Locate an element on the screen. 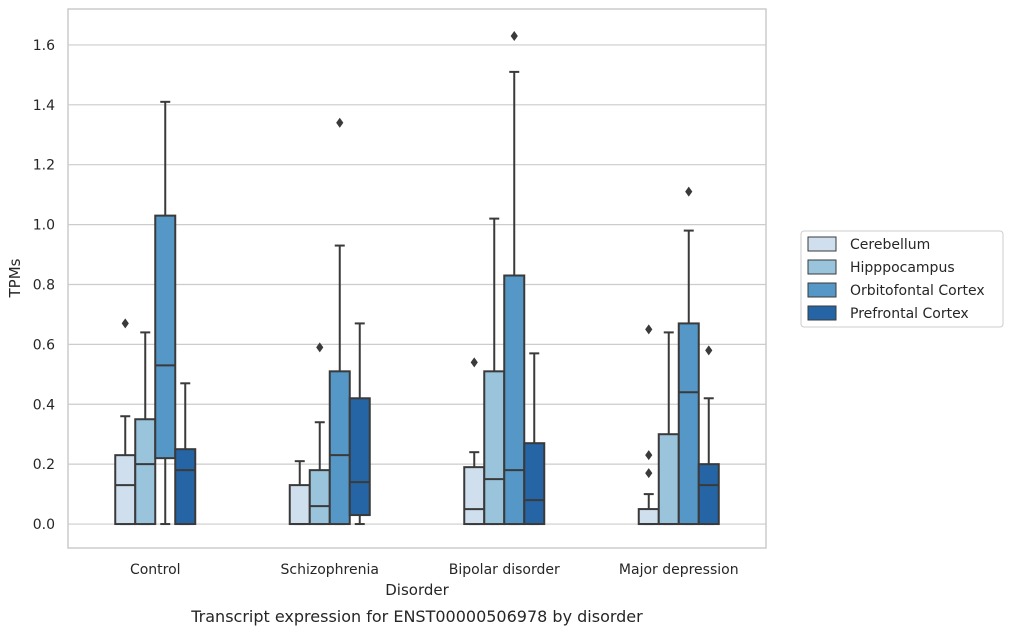  y-tick-label: 1.0 is located at coordinates (44, 226).